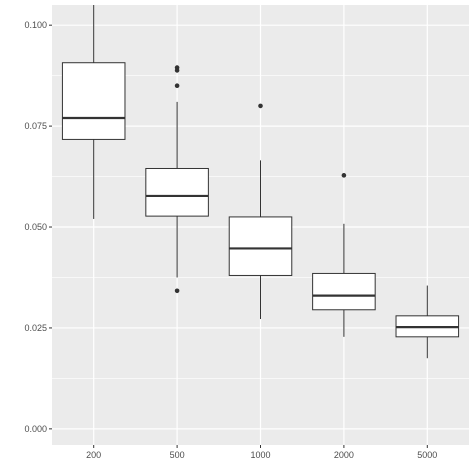  What do you see at coordinates (260, 455) in the screenshot?
I see `x-tick-label: 1000` at bounding box center [260, 455].